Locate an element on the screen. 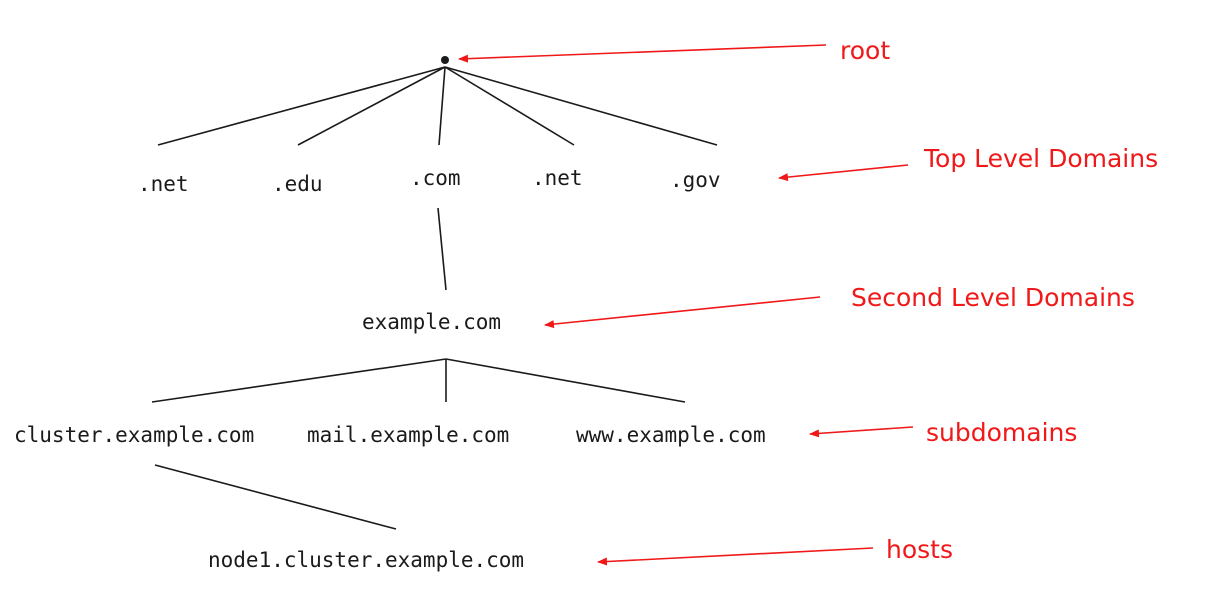 This screenshot has height=592, width=1232. subdomain-mail-node: mail.example.com is located at coordinates (408, 435).